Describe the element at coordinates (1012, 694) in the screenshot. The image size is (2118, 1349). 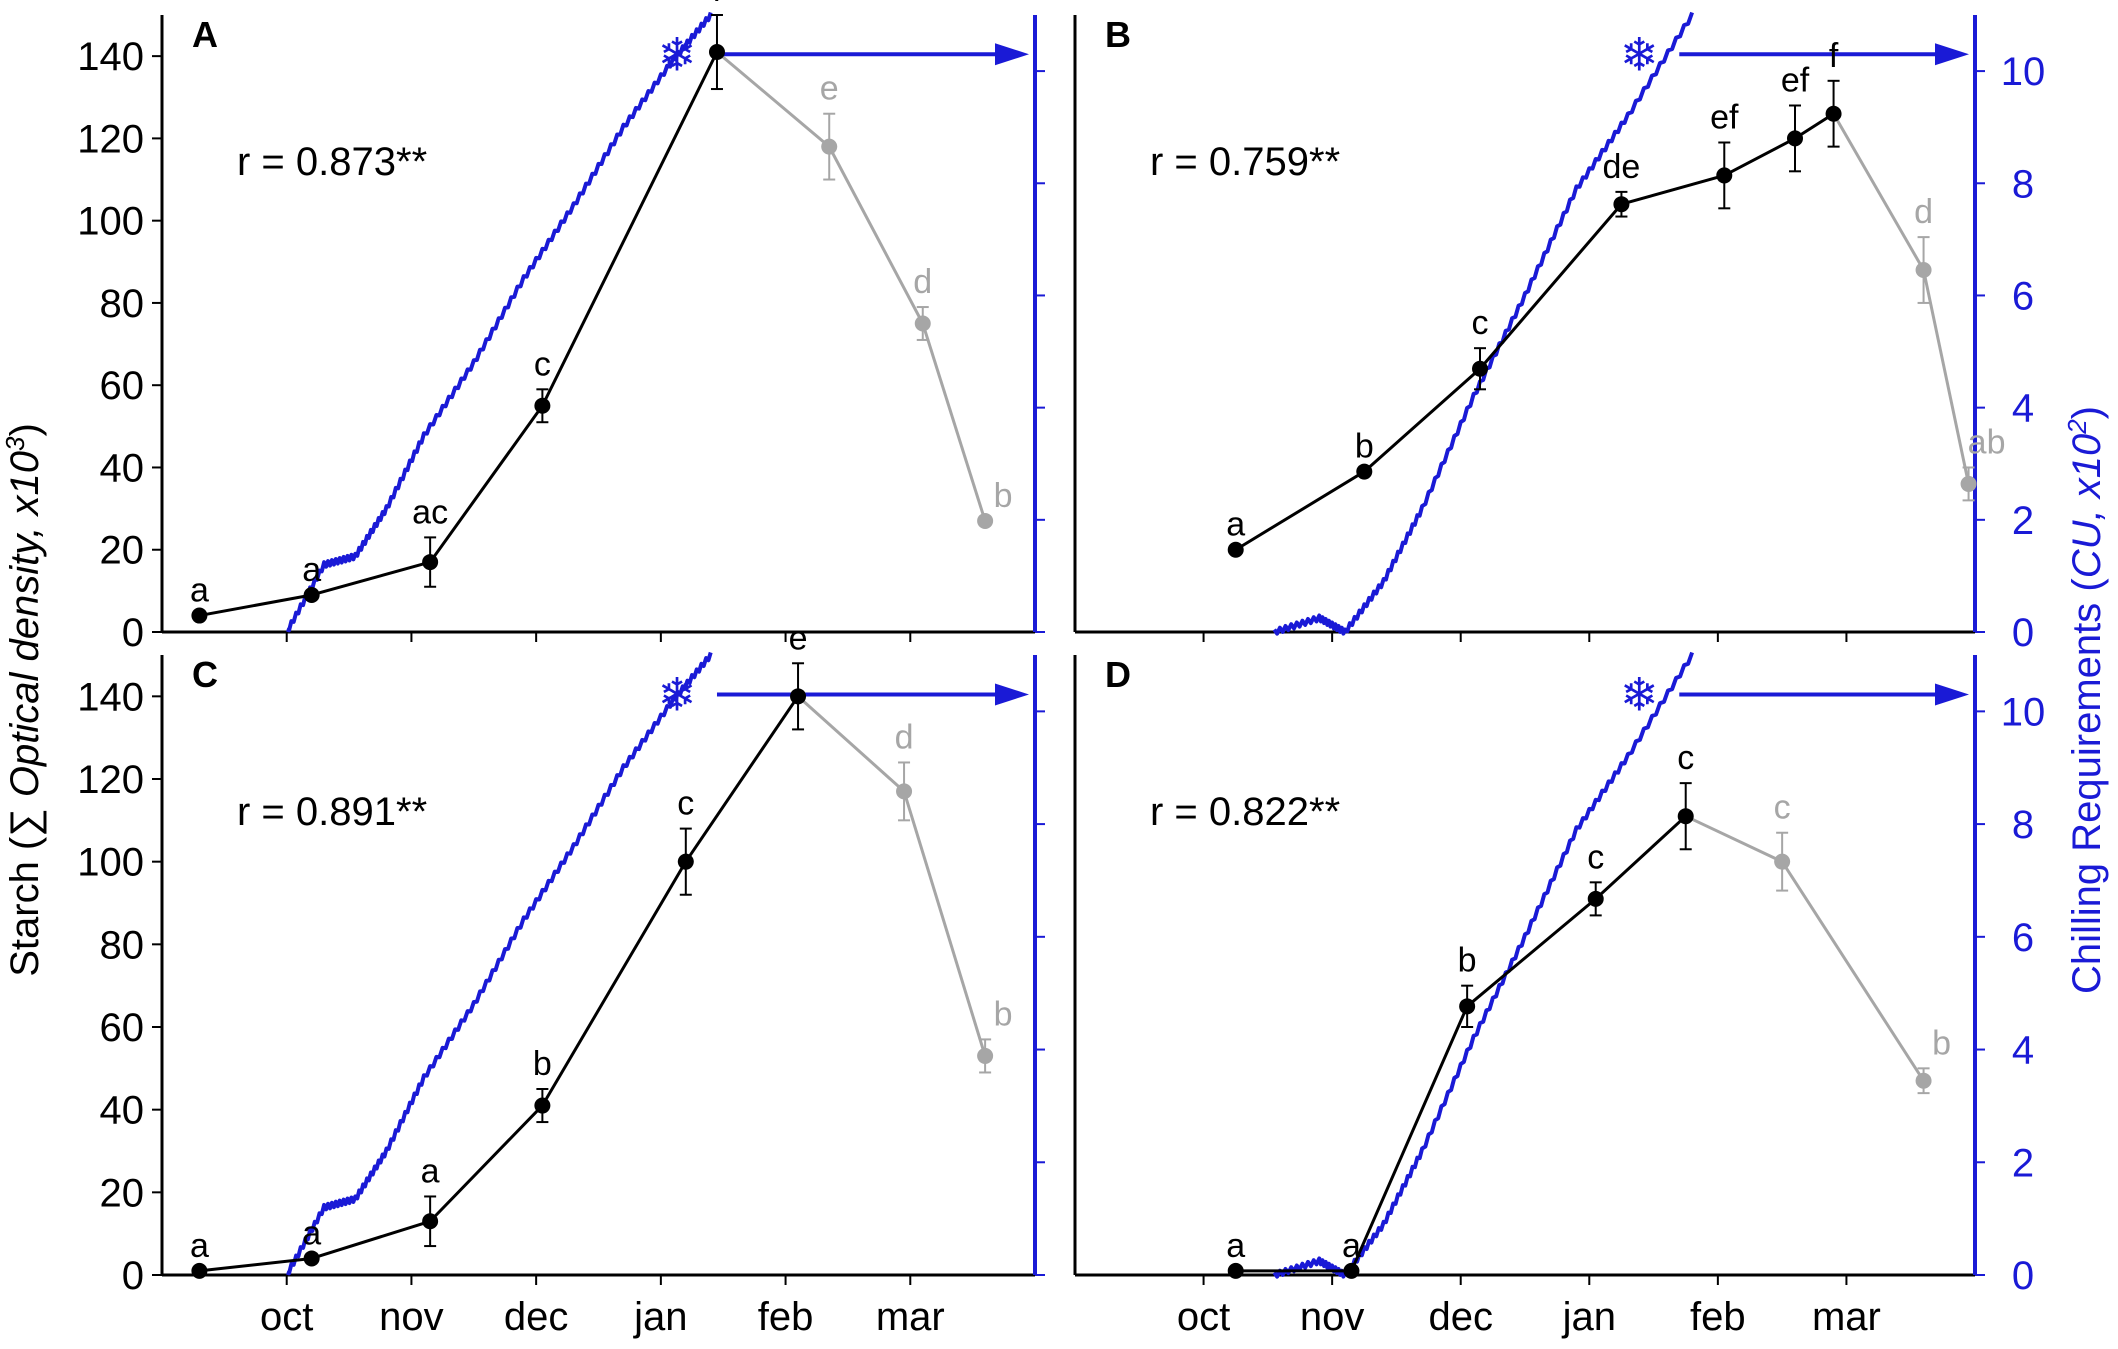
I see `panel-c-threshold-arrow-head` at that location.